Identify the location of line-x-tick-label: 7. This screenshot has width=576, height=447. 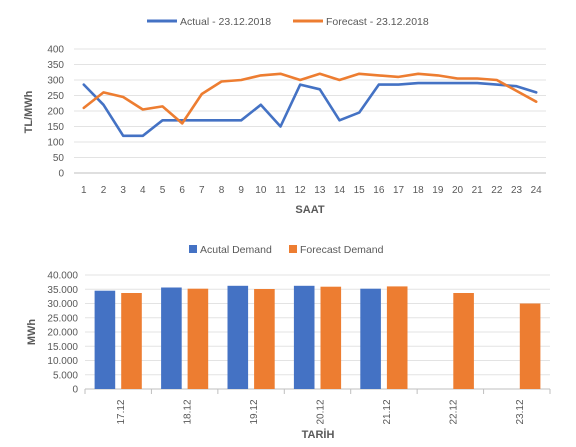
(202, 190).